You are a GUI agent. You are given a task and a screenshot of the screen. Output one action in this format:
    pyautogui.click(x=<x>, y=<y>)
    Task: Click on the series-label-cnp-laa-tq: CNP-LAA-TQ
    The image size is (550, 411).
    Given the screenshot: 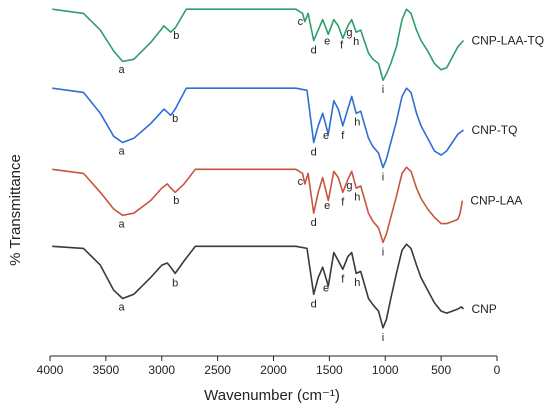 What is the action you would take?
    pyautogui.click(x=507, y=41)
    